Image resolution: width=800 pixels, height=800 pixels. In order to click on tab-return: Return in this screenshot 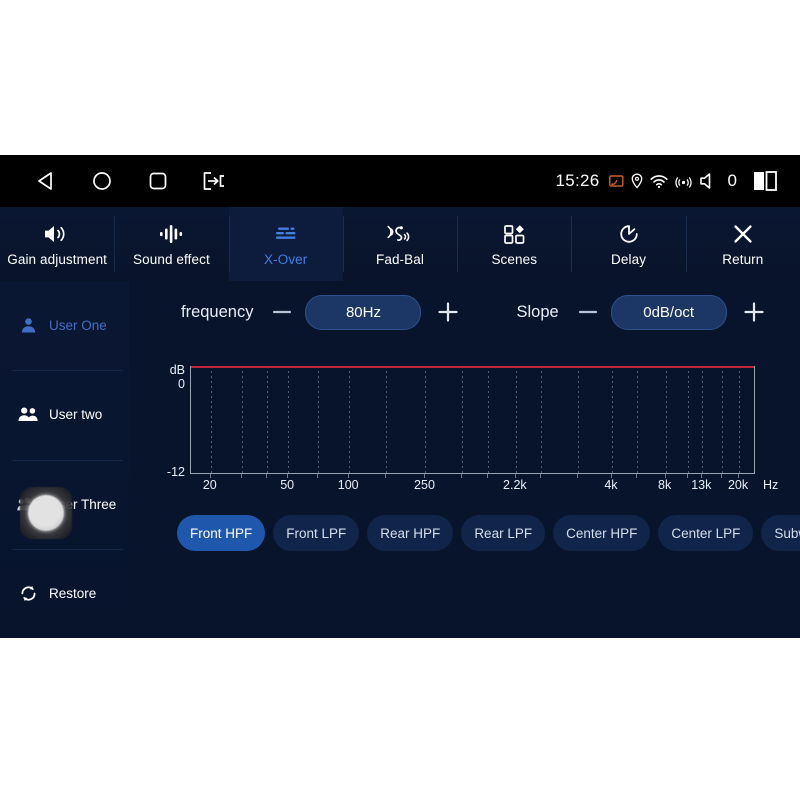, I will do `click(742, 244)`.